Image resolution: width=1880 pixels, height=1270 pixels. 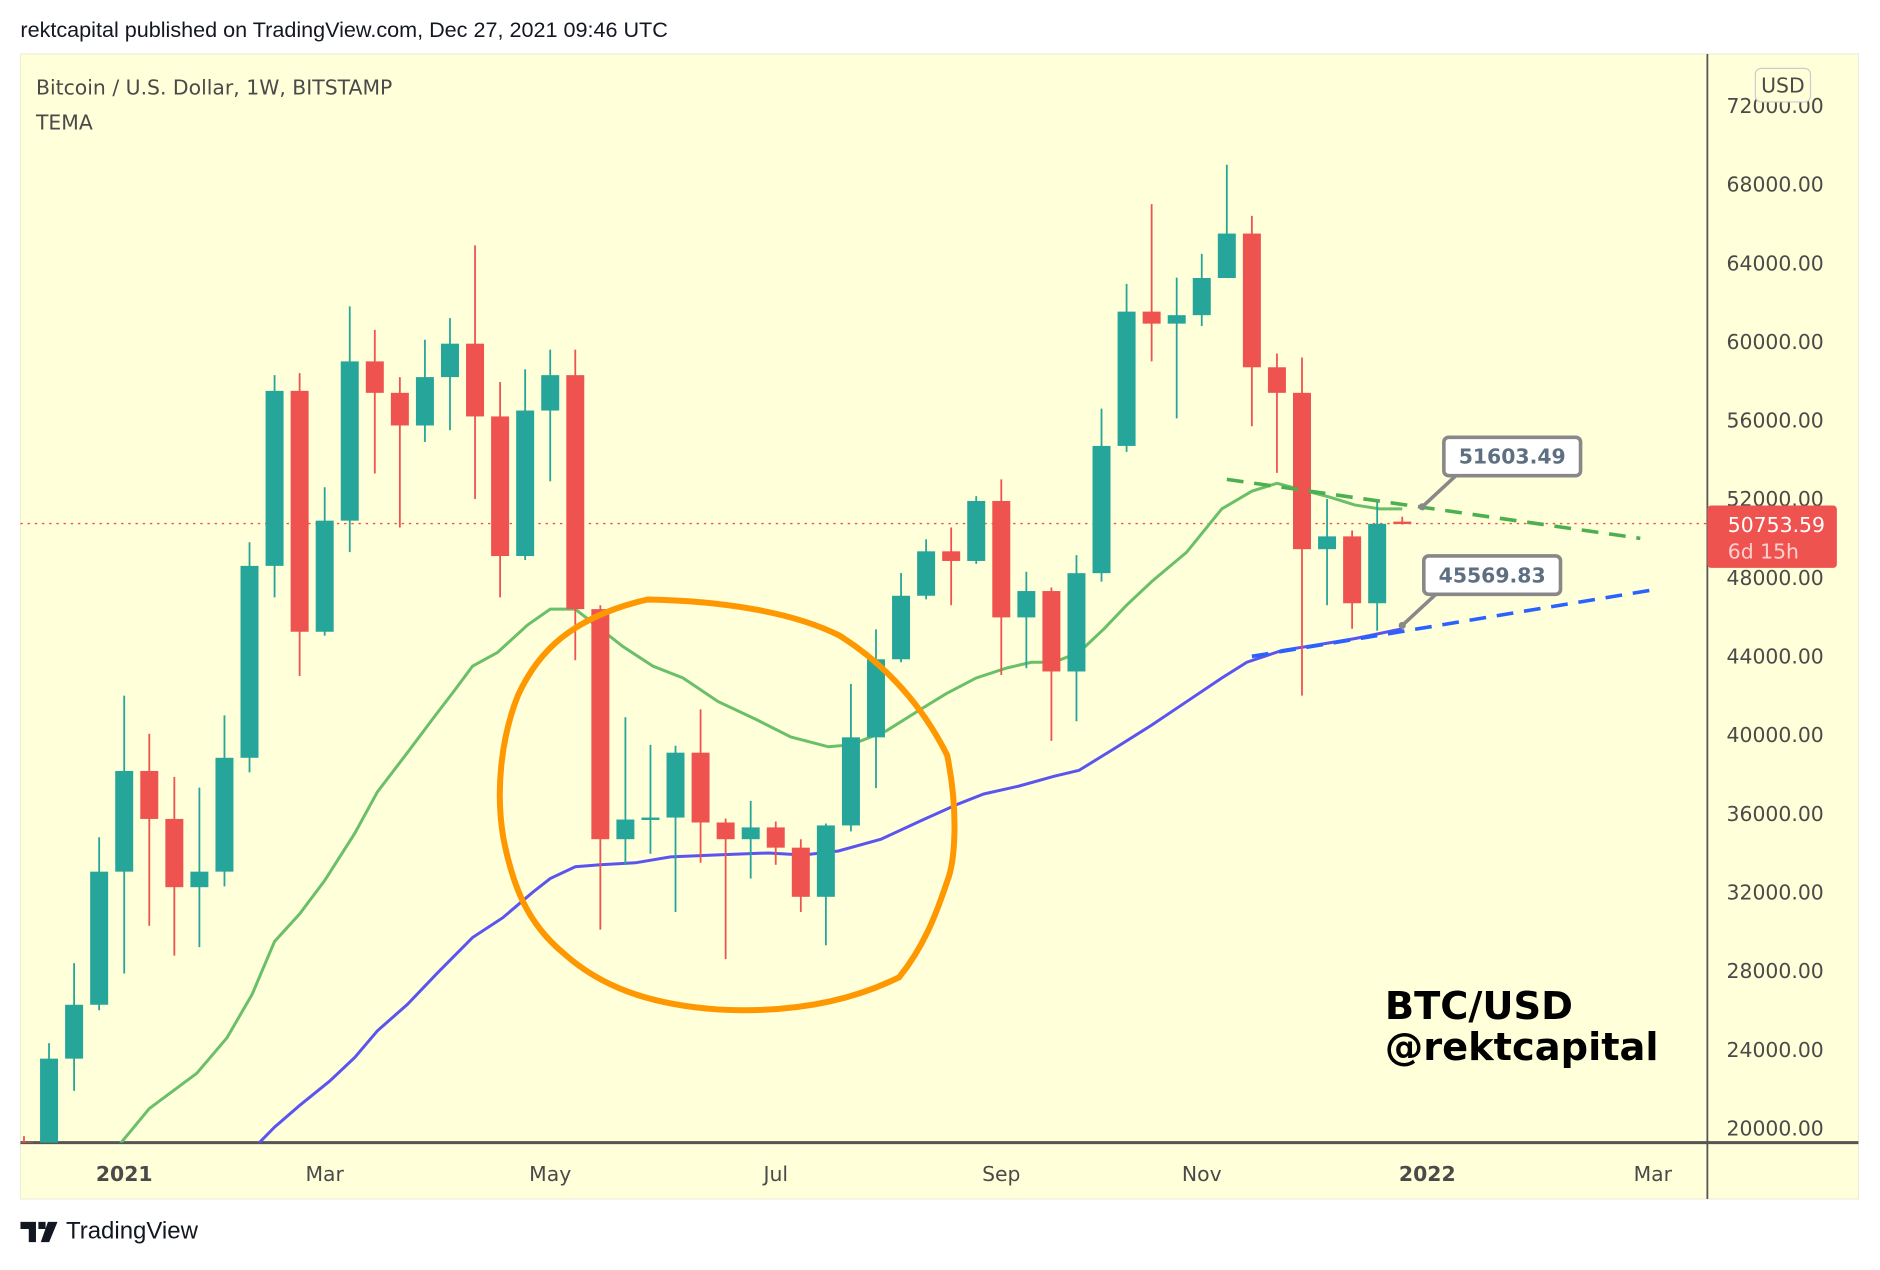 What do you see at coordinates (727, 805) in the screenshot?
I see `orange-circle-annotation` at bounding box center [727, 805].